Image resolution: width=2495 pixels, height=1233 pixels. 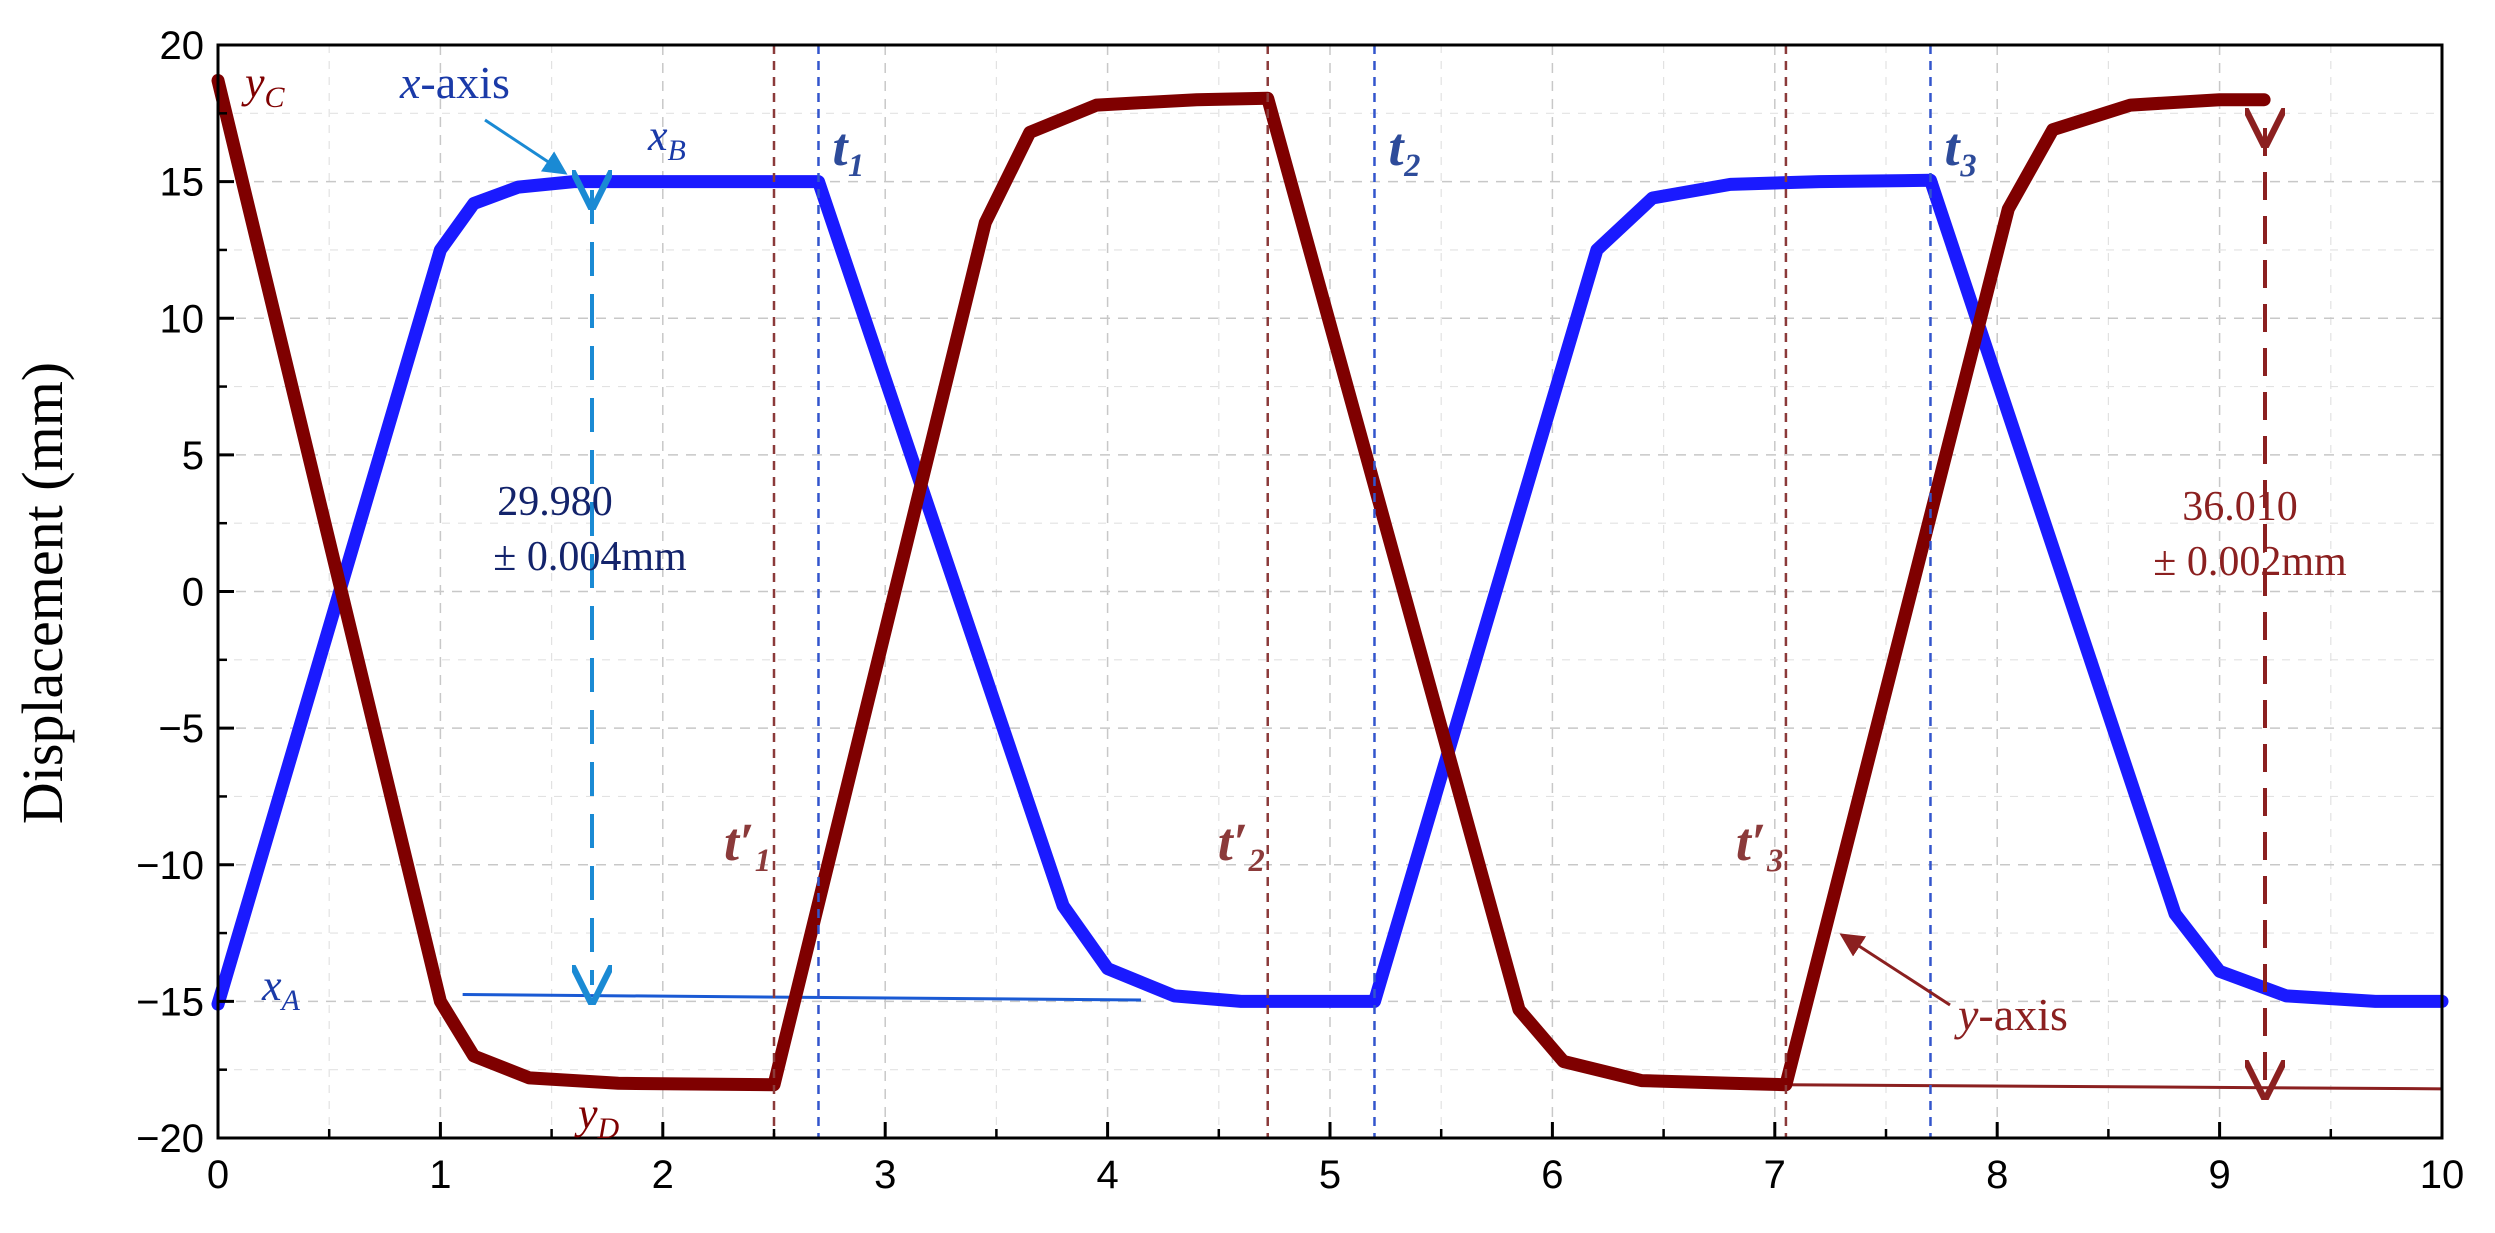 I want to click on y-tick-label: −20, so click(x=170, y=1139).